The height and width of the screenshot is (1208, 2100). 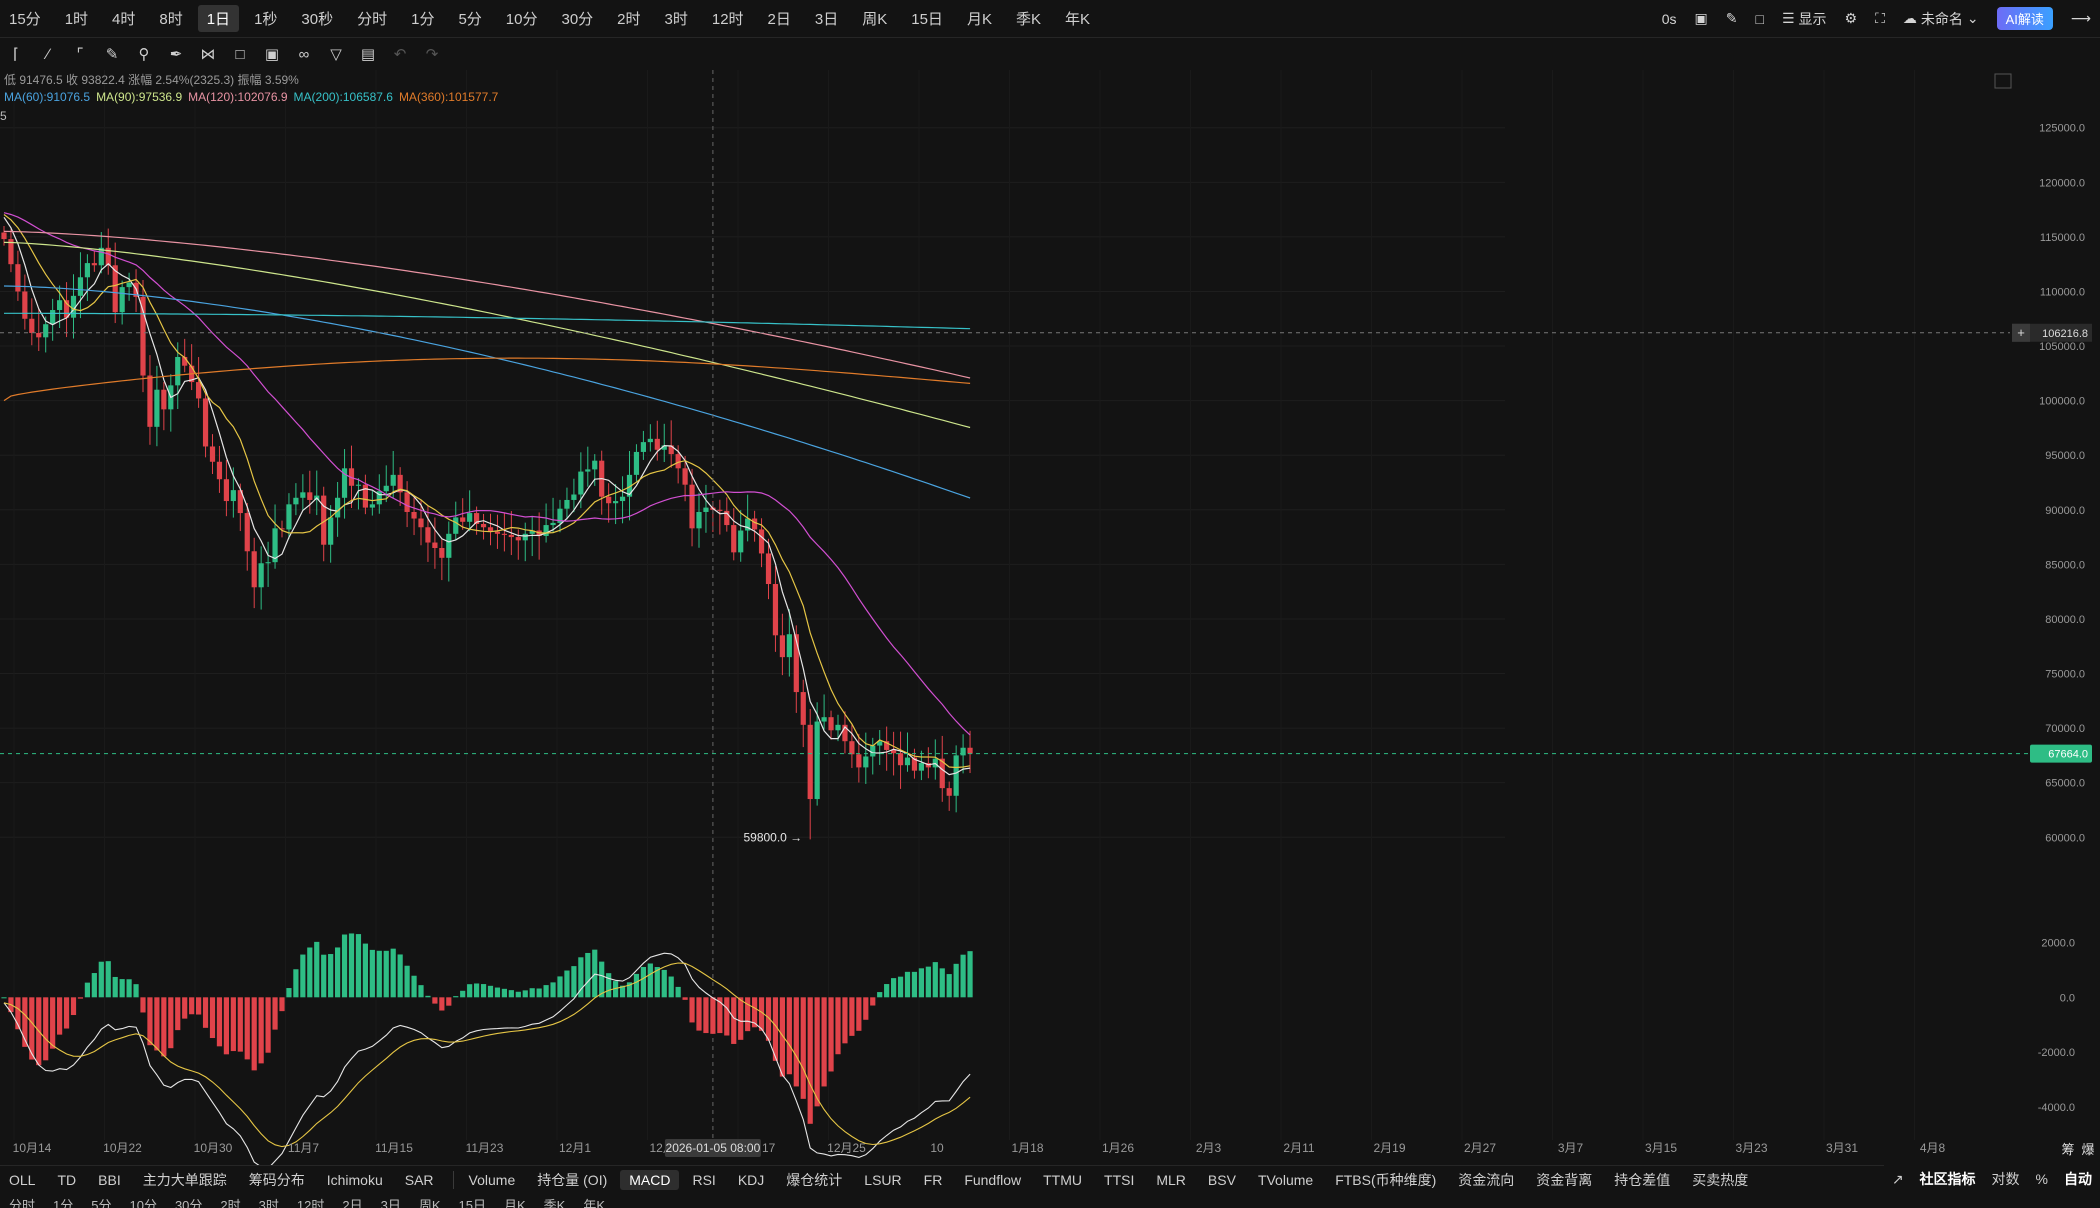 I want to click on bottom-timeframe: 15日, so click(x=472, y=1203).